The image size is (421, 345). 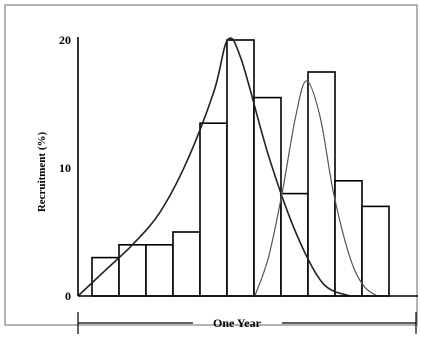 I want to click on y-tick-label-20: 20, so click(x=65, y=40).